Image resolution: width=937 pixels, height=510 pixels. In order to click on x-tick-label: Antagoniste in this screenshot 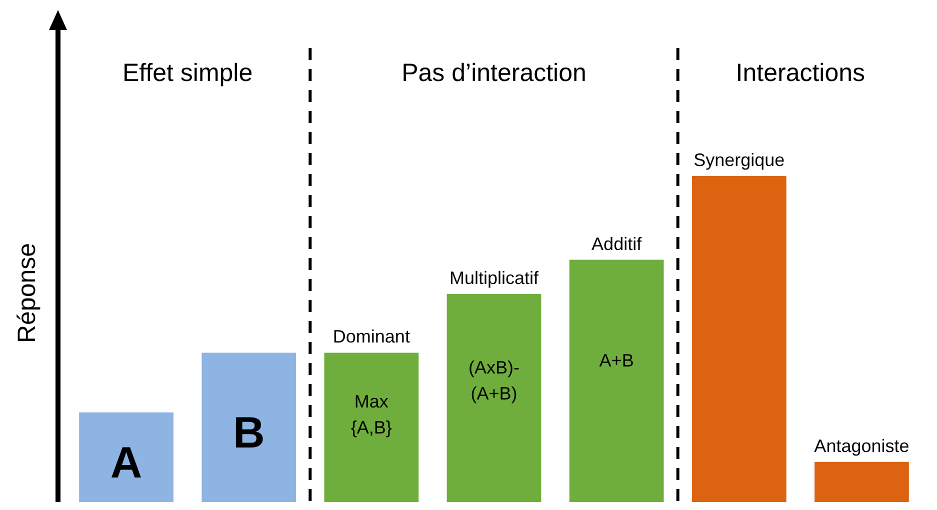, I will do `click(862, 446)`.